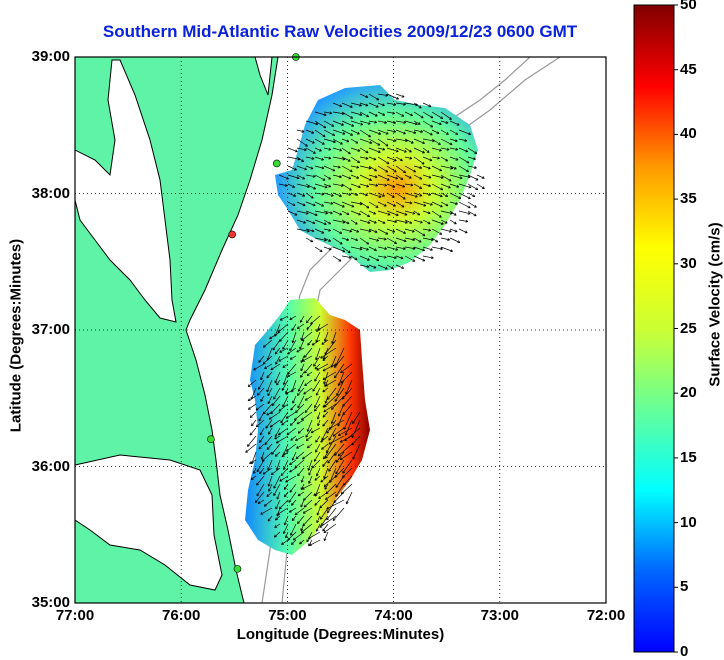 The width and height of the screenshot is (724, 660). Describe the element at coordinates (688, 263) in the screenshot. I see `colorbar-tick-label: 30` at that location.